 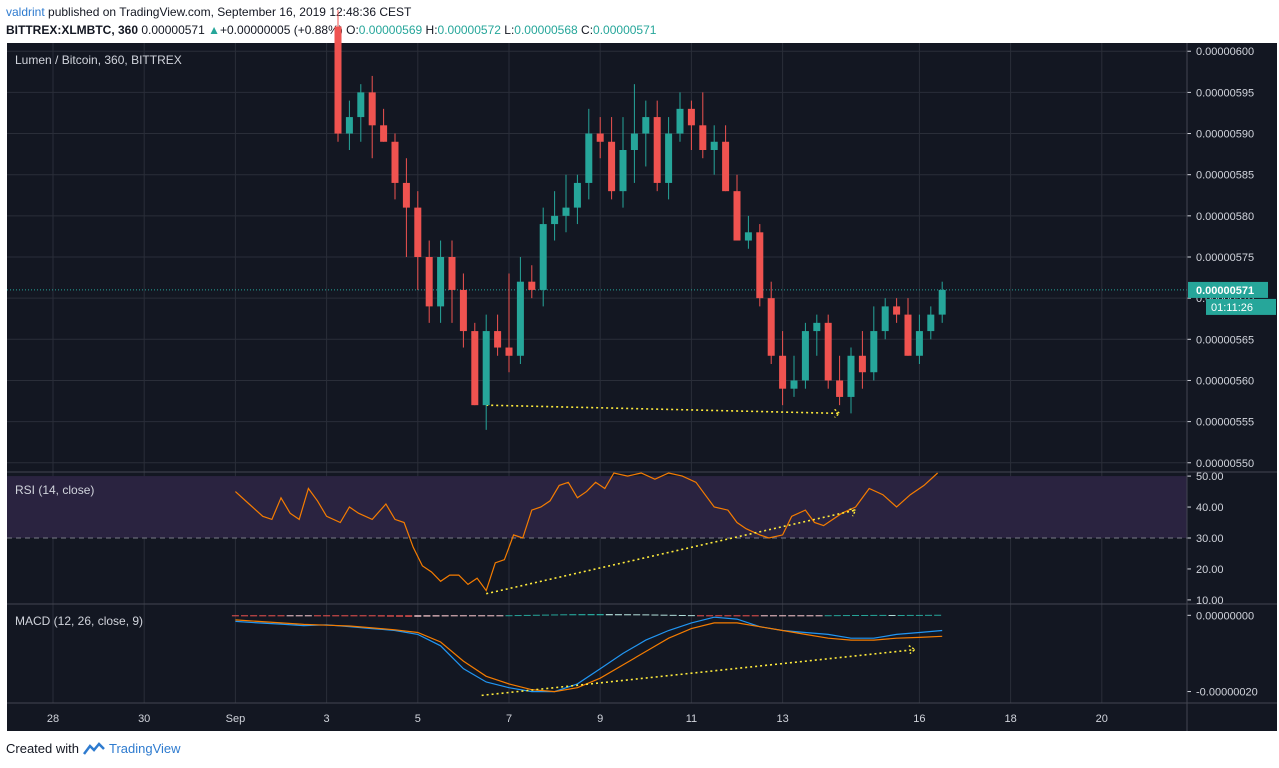 What do you see at coordinates (25, 12) in the screenshot?
I see `author-link: valdrint` at bounding box center [25, 12].